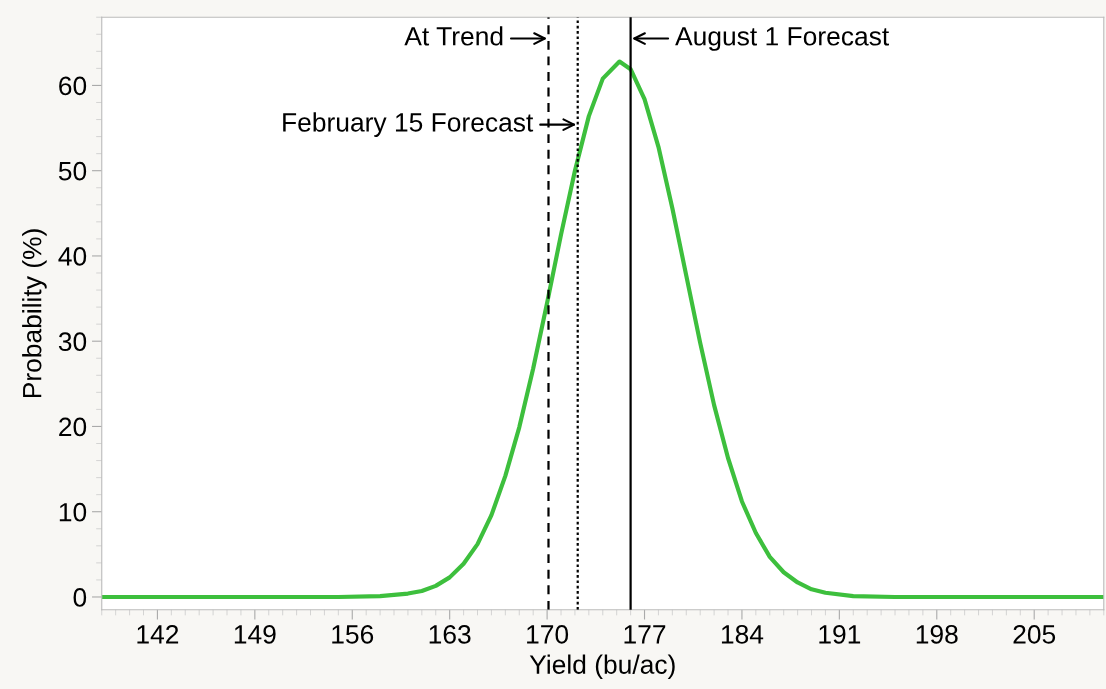 The width and height of the screenshot is (1106, 689). I want to click on x-tick-label: 142, so click(158, 634).